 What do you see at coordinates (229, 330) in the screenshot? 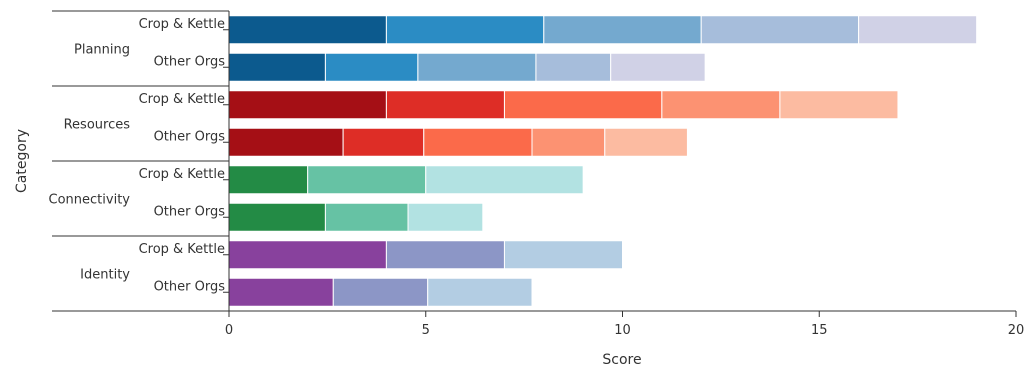
I see `x-tick-label: 0` at bounding box center [229, 330].